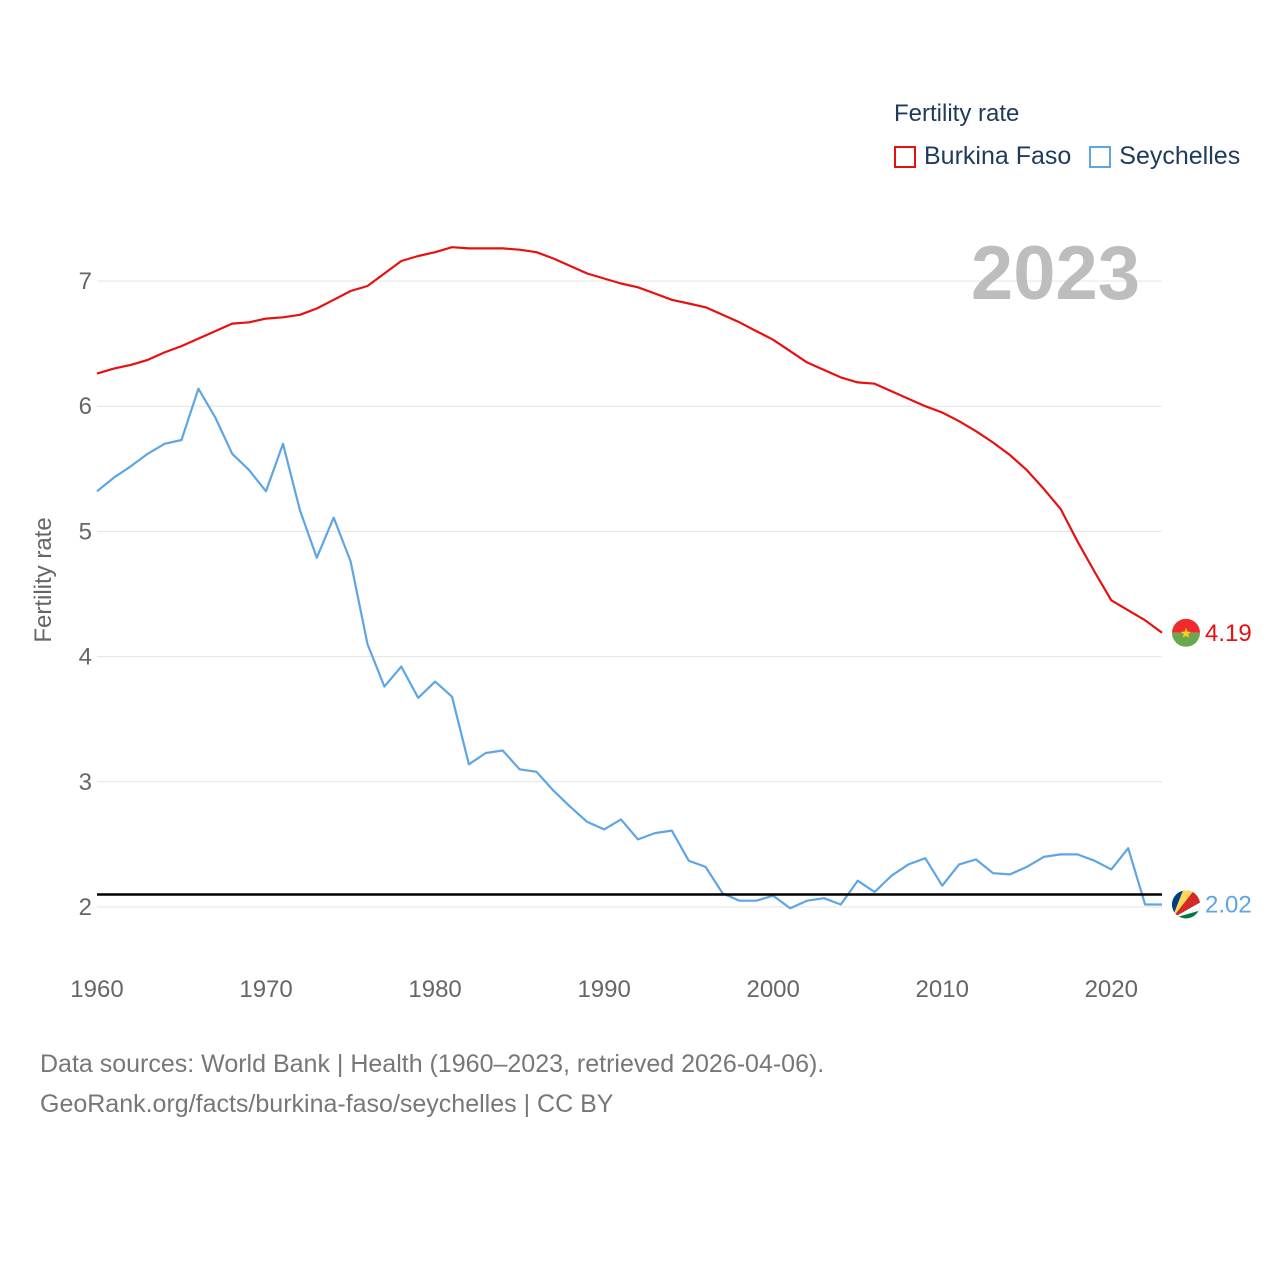 This screenshot has width=1280, height=1280. What do you see at coordinates (85, 907) in the screenshot?
I see `y-tick-label-2: 2` at bounding box center [85, 907].